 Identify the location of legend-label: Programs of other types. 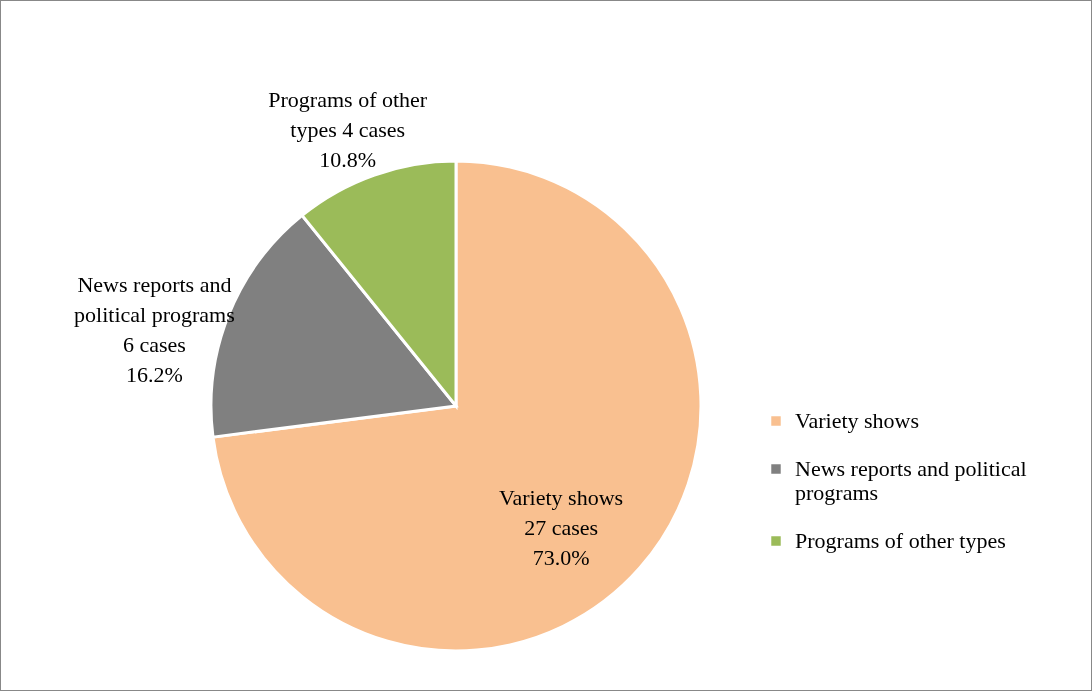
(900, 540).